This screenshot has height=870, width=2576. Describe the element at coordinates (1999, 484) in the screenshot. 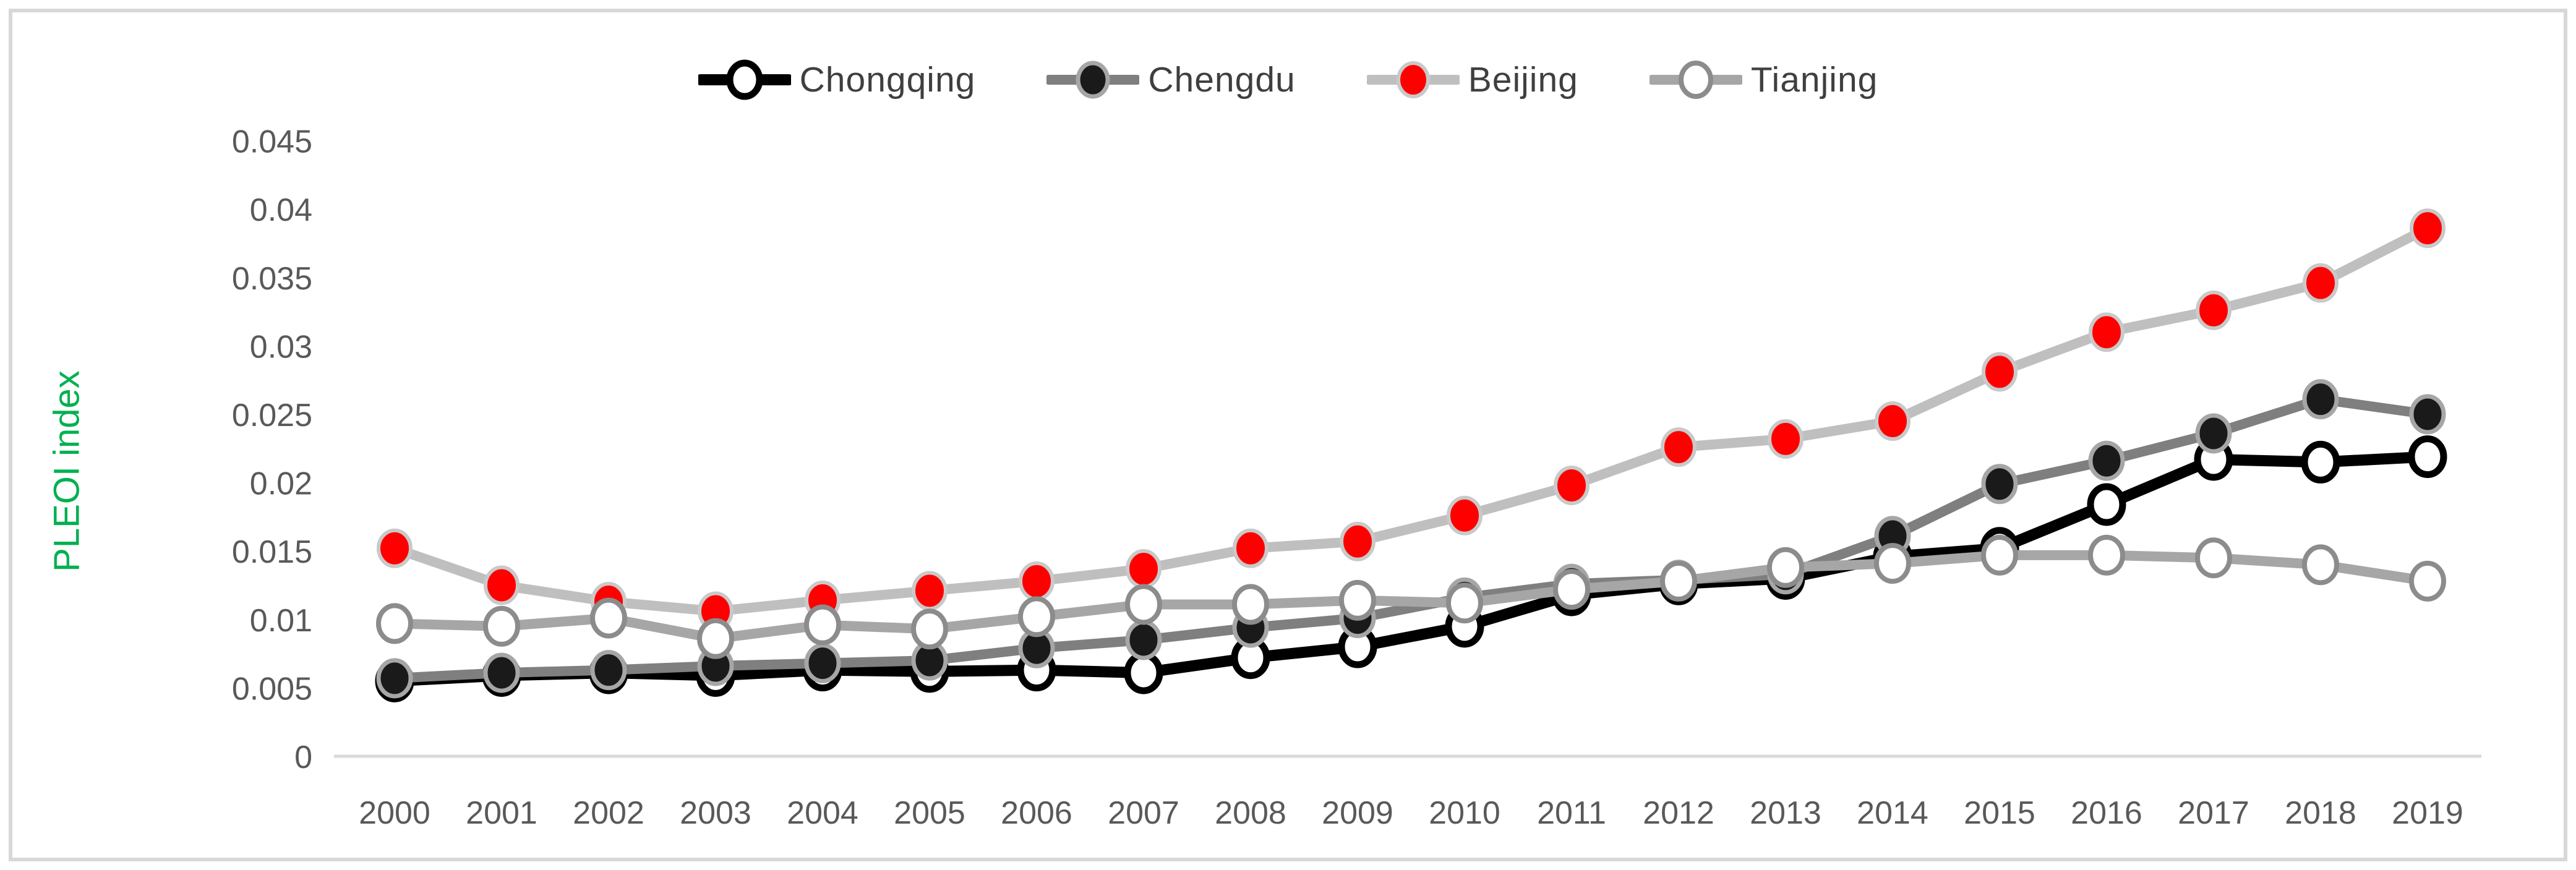

I see `chengdu-marker-2015` at that location.